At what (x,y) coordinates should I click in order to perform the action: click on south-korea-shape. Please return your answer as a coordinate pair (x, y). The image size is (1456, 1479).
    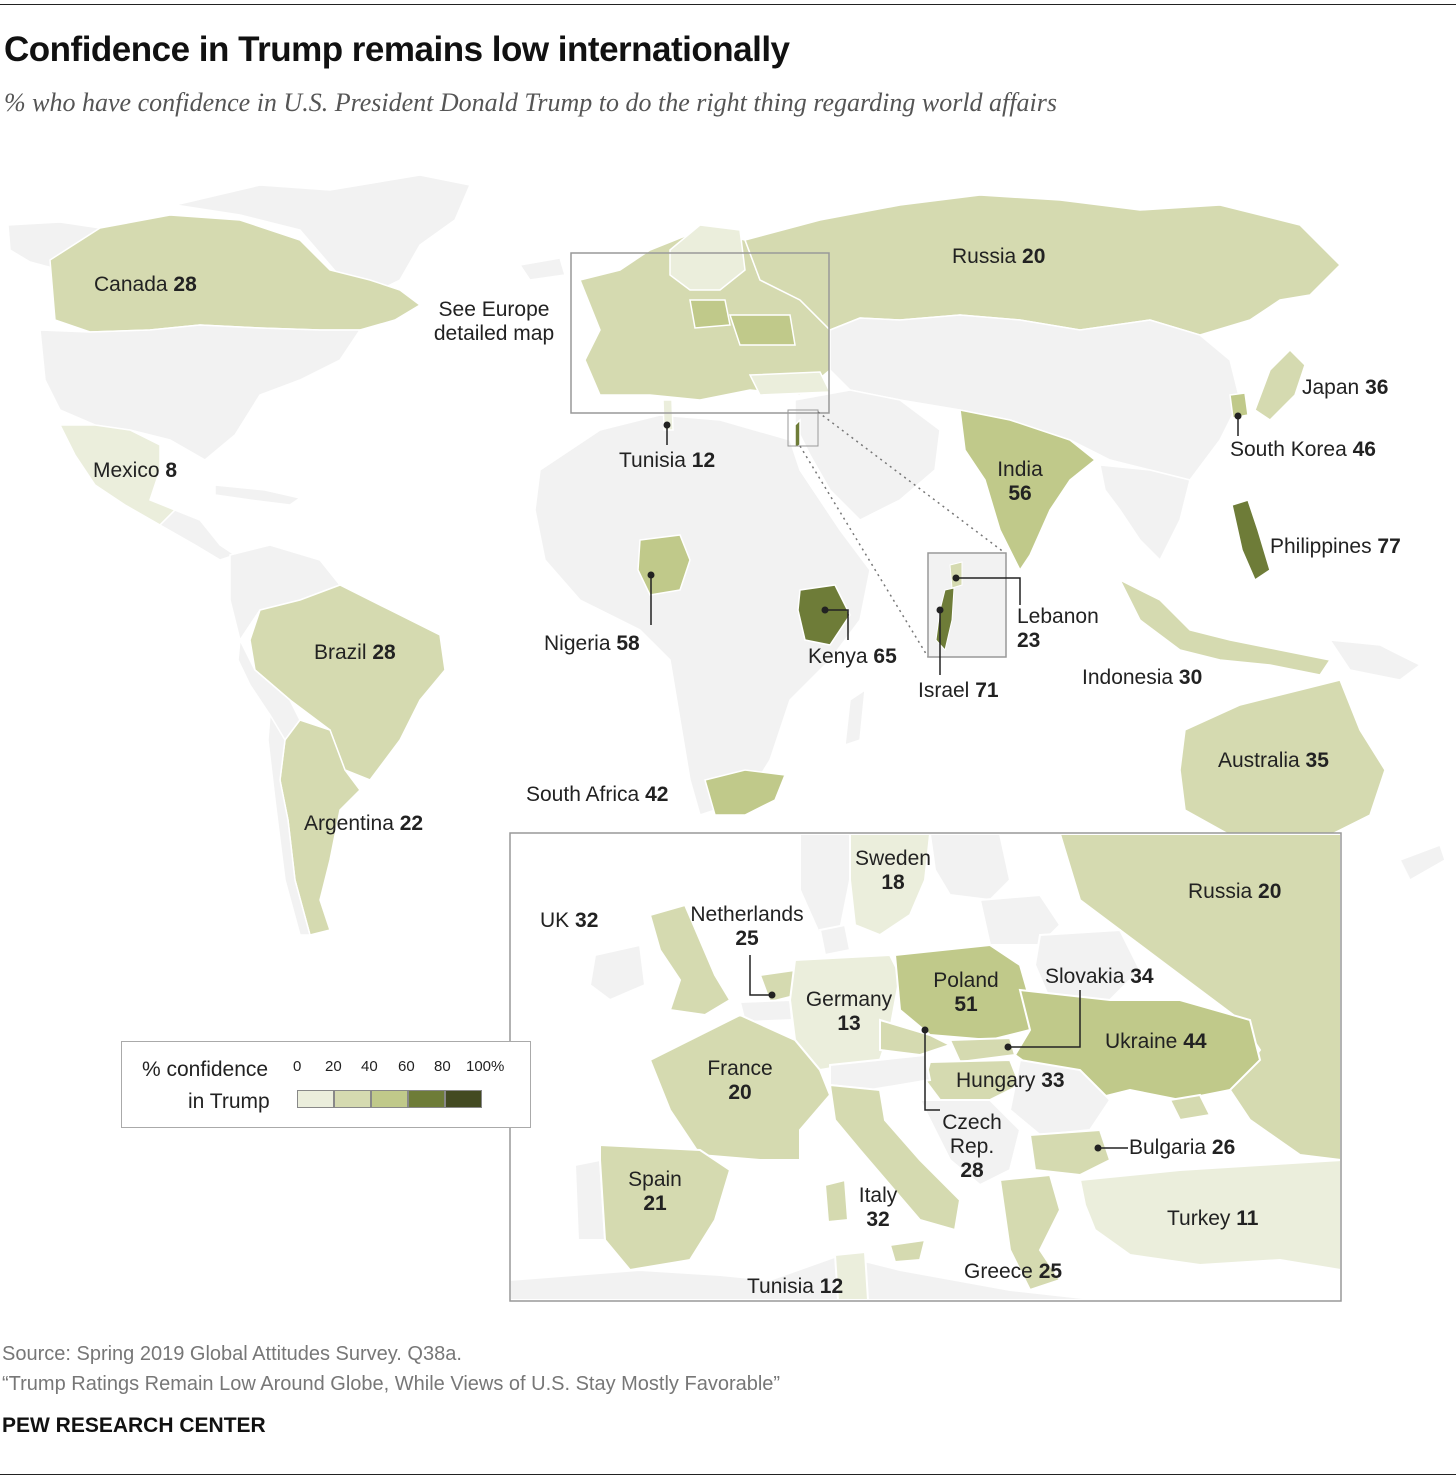
    Looking at the image, I should click on (1239, 405).